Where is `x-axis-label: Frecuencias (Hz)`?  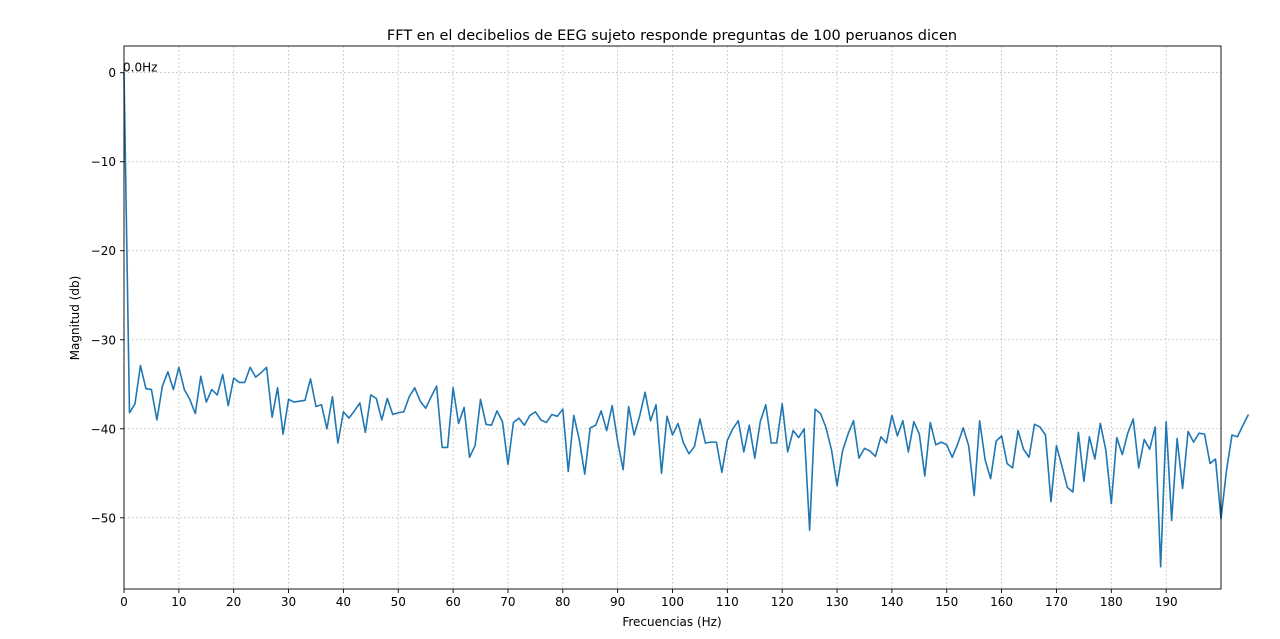
x-axis-label: Frecuencias (Hz) is located at coordinates (671, 622).